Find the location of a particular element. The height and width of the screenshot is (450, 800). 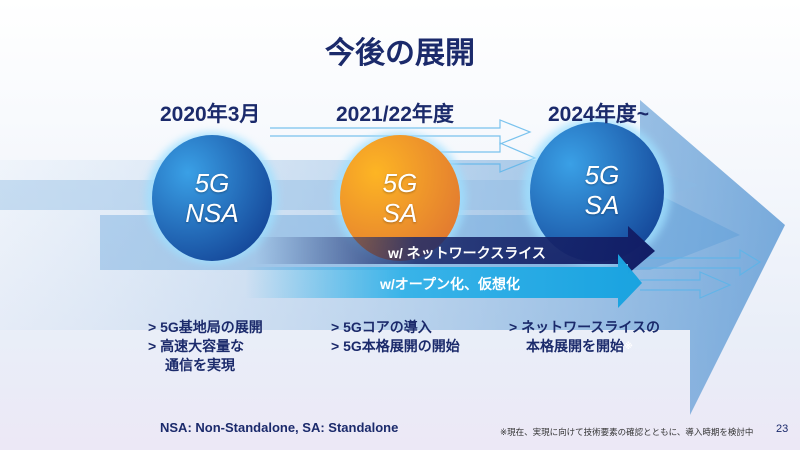

circle-5g-sa-2021 is located at coordinates (400, 198).